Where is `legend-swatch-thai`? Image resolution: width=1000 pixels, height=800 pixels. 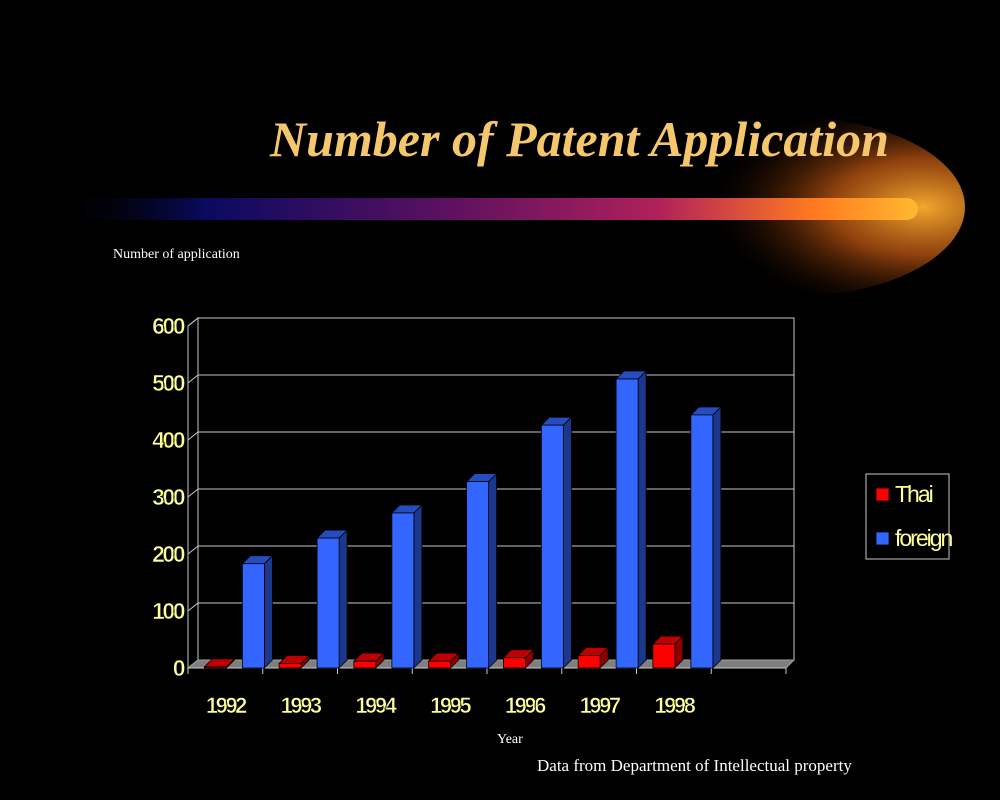 legend-swatch-thai is located at coordinates (882, 494).